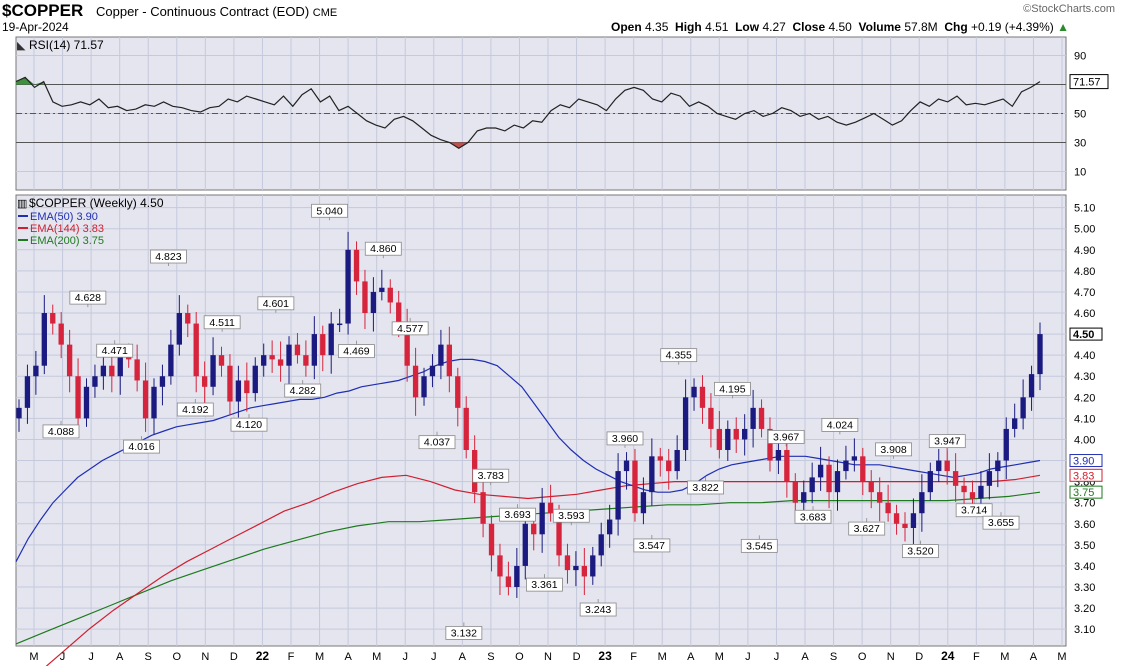 This screenshot has width=1121, height=666. I want to click on rsi-legend: ◣ RSI(14) 71.57, so click(60, 45).